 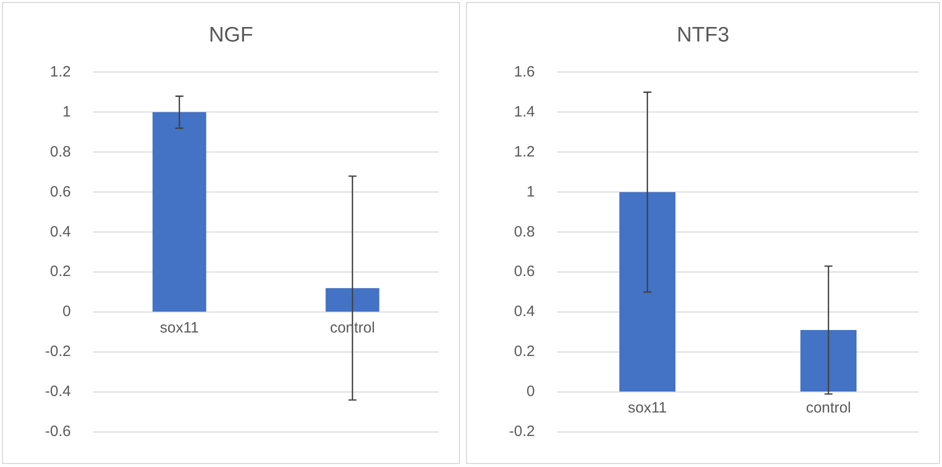 What do you see at coordinates (703, 34) in the screenshot?
I see `chart-title: NTF3` at bounding box center [703, 34].